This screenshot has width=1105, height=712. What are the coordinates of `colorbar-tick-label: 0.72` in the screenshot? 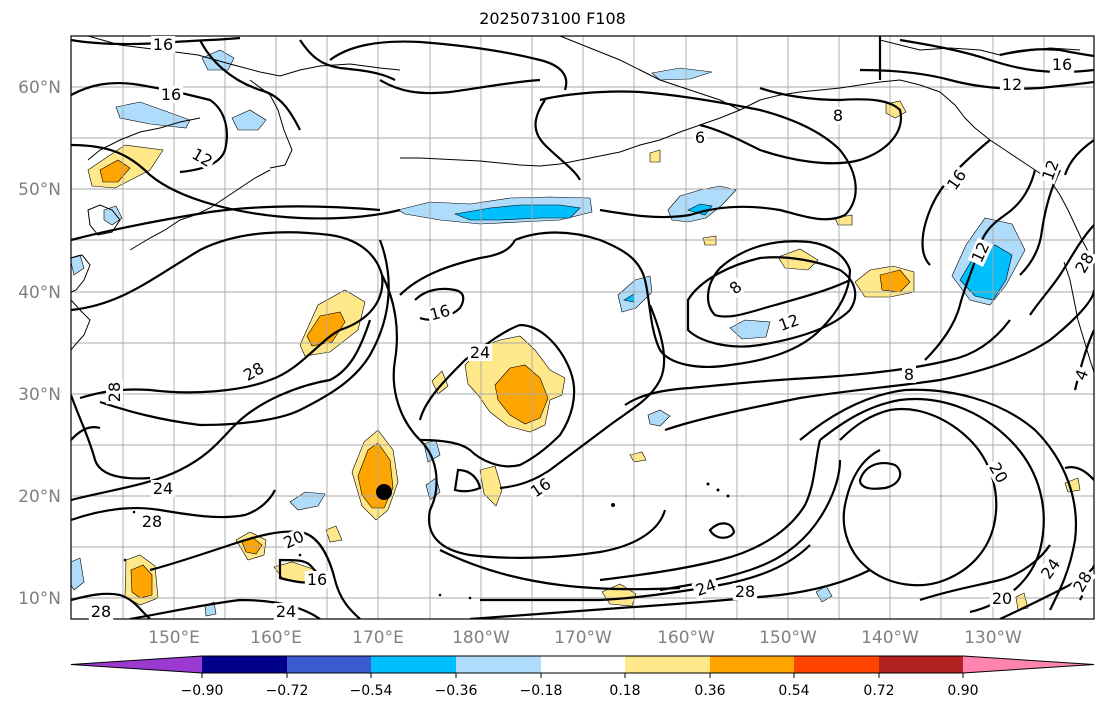 It's located at (878, 691).